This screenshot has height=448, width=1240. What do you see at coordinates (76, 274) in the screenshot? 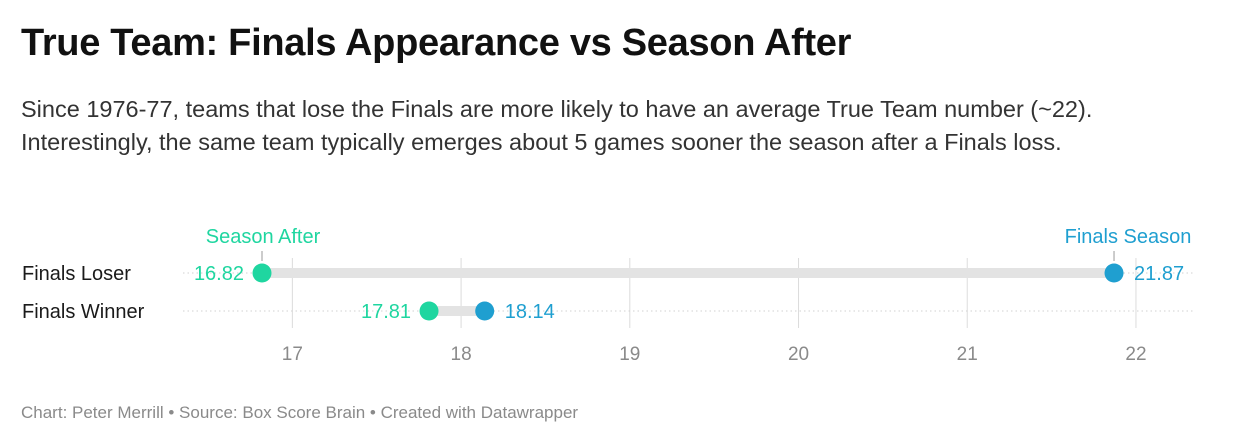
I see `row-label: Finals Loser` at bounding box center [76, 274].